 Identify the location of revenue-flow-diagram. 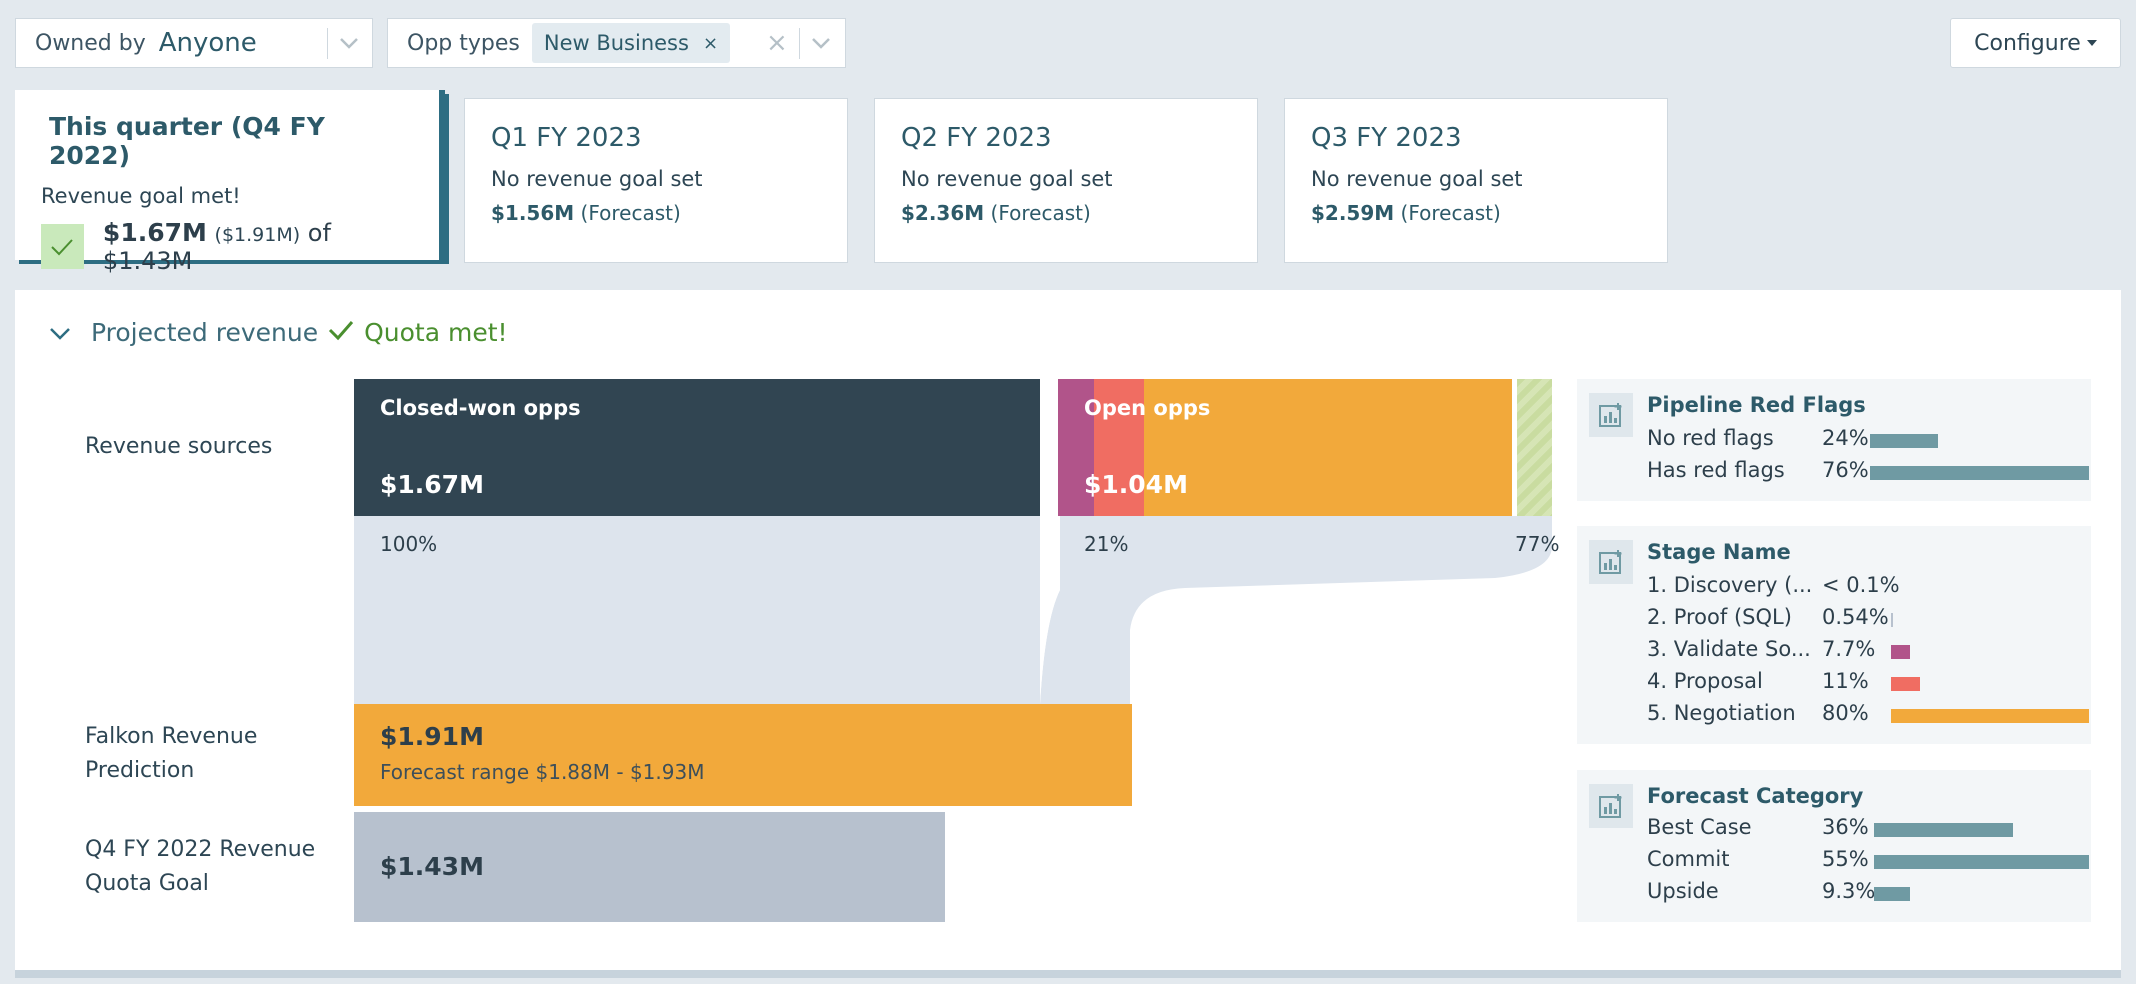
(953, 610).